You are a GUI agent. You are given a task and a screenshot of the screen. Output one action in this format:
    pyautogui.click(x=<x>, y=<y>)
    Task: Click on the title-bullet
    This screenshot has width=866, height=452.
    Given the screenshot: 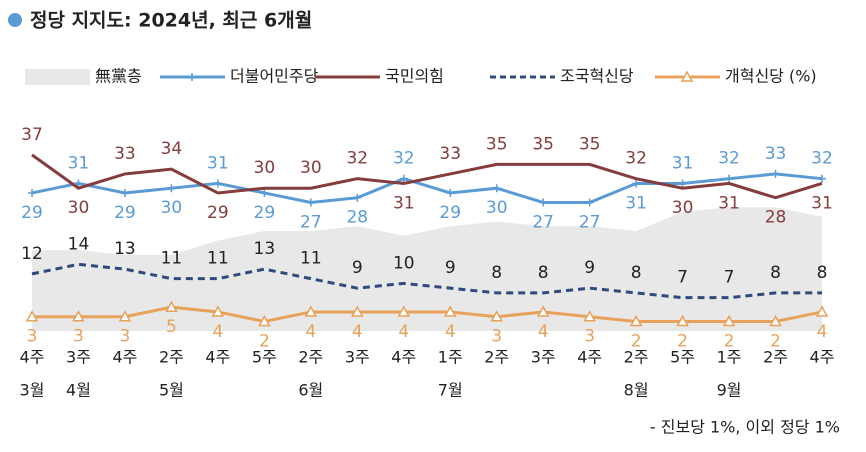 What is the action you would take?
    pyautogui.click(x=15, y=20)
    